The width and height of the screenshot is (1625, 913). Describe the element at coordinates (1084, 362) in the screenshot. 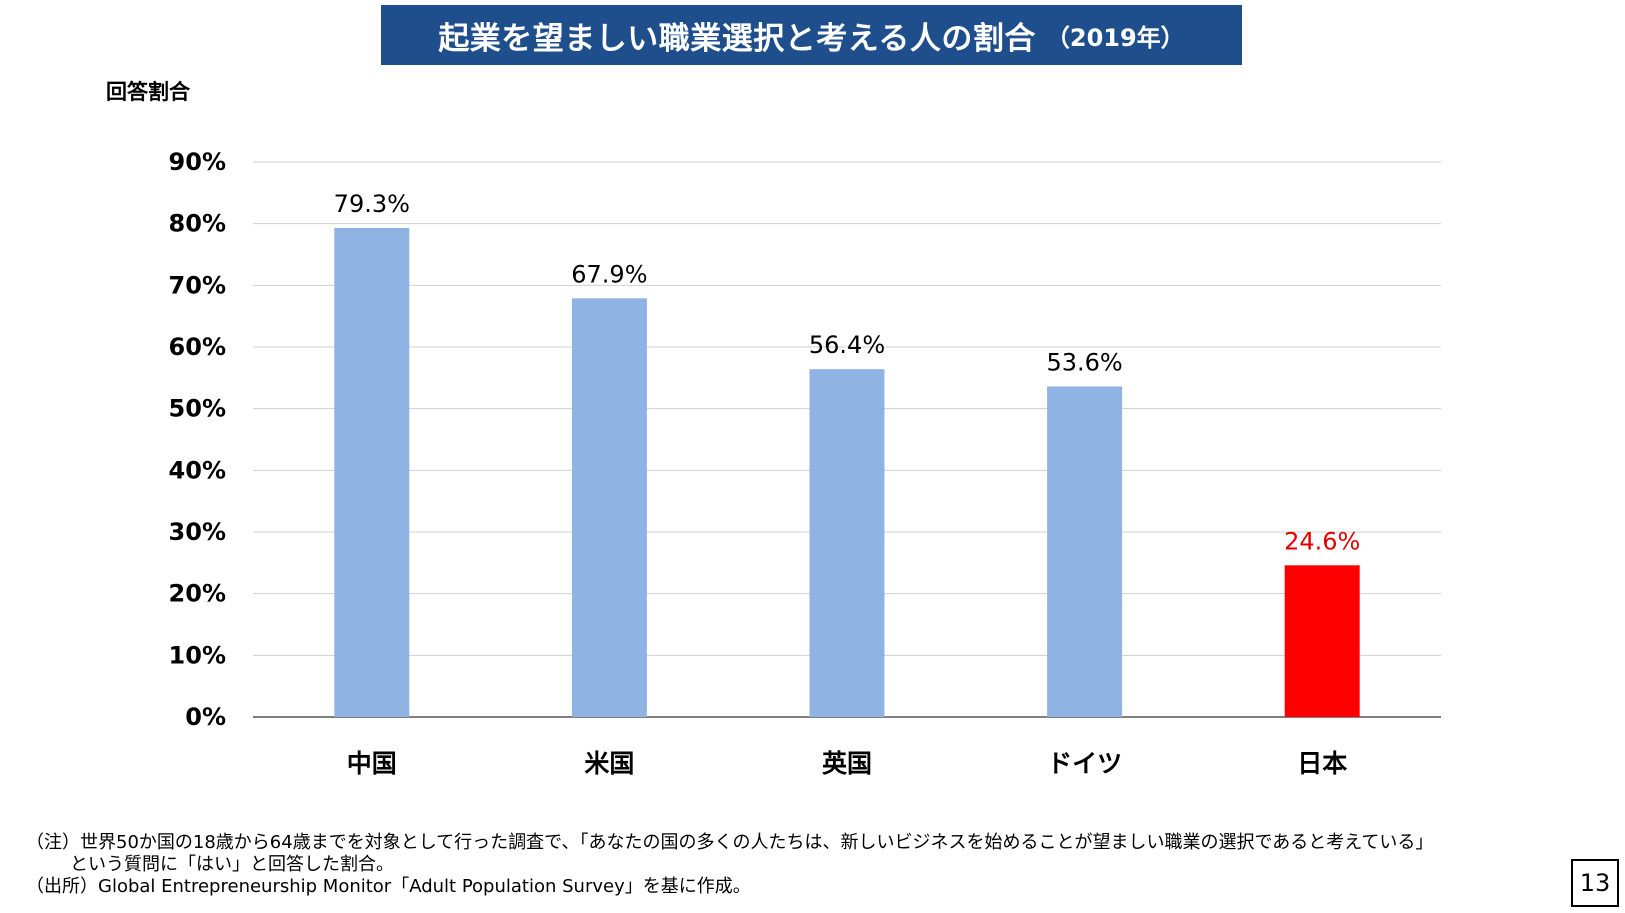

I see `data-label: 53.6%` at that location.